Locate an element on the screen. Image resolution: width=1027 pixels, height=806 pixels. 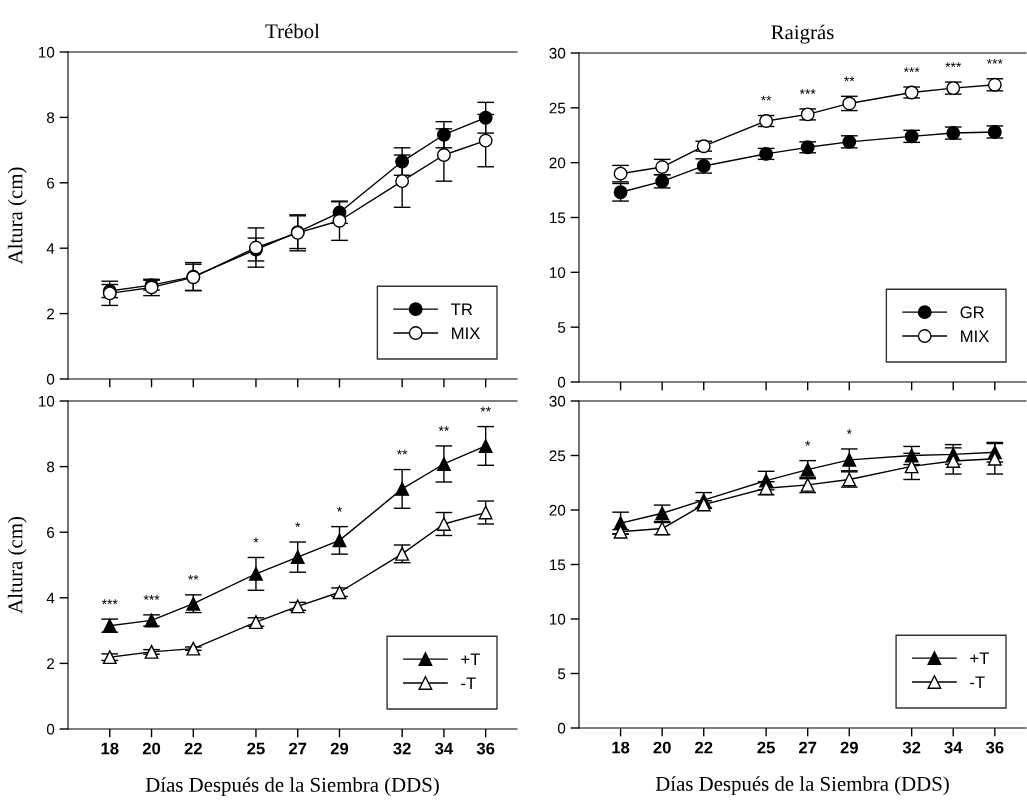
legend-label: TR is located at coordinates (462, 309).